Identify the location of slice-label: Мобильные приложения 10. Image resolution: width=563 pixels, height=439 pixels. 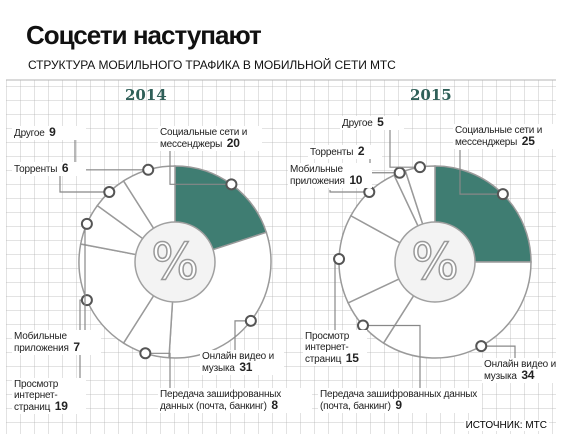
(330, 175).